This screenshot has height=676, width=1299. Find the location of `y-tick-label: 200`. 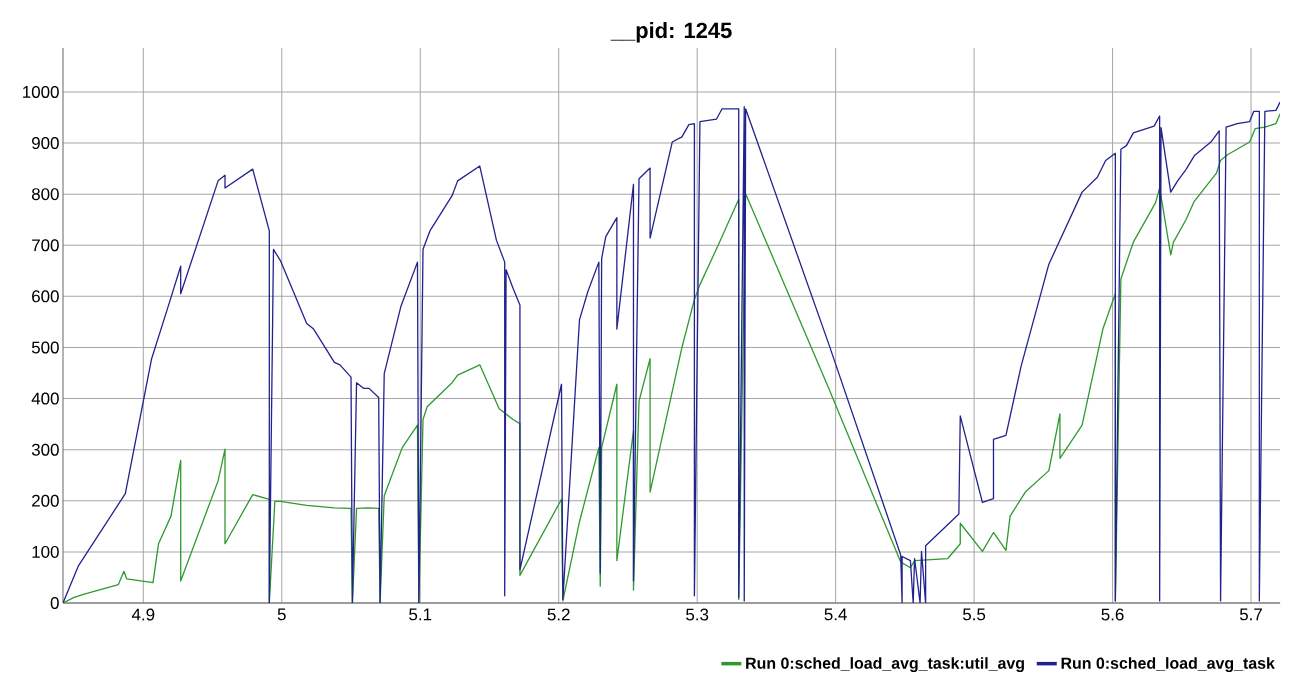

y-tick-label: 200 is located at coordinates (45, 500).